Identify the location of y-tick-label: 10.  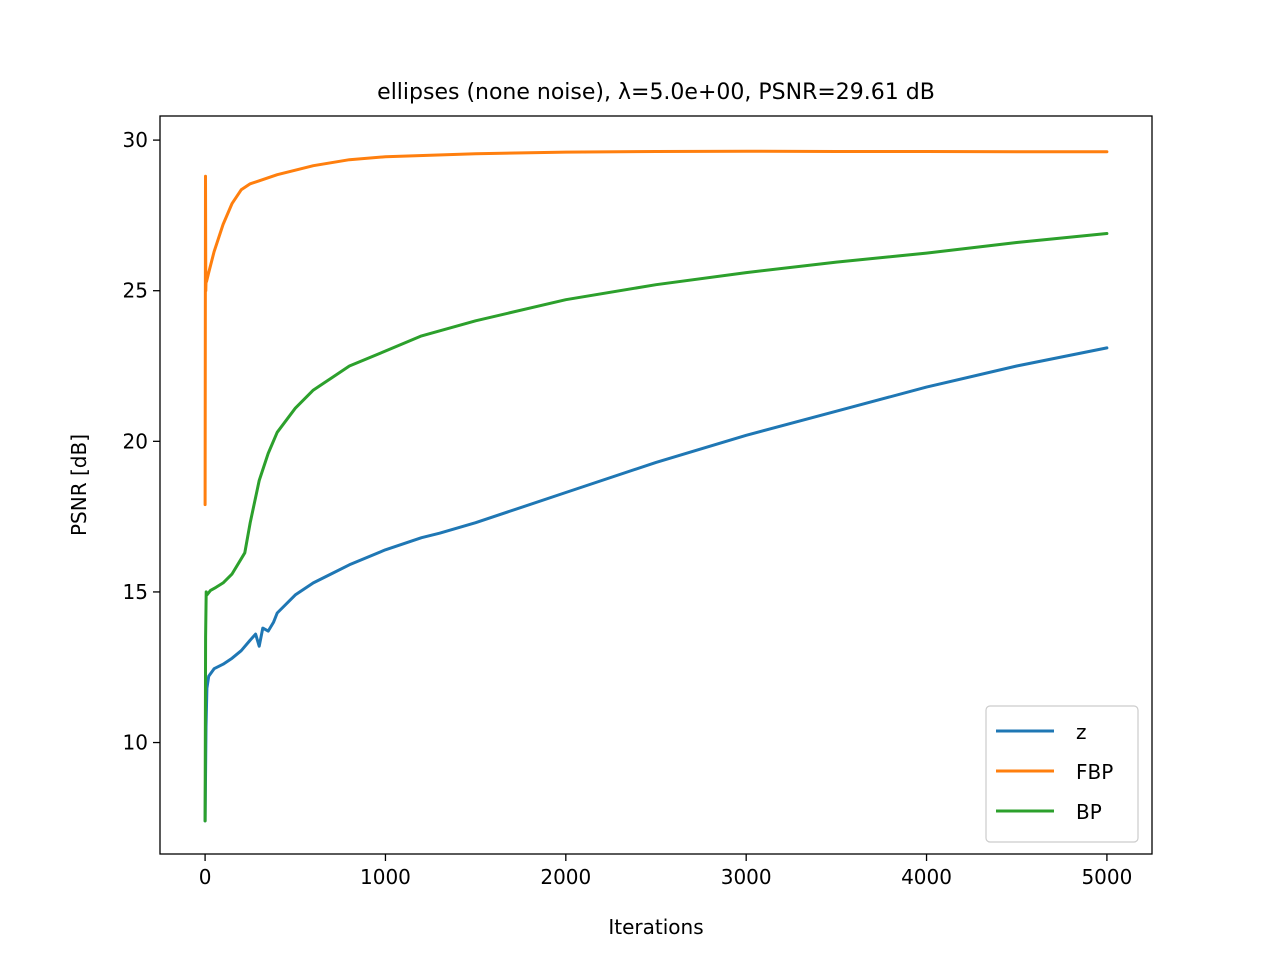
(135, 743).